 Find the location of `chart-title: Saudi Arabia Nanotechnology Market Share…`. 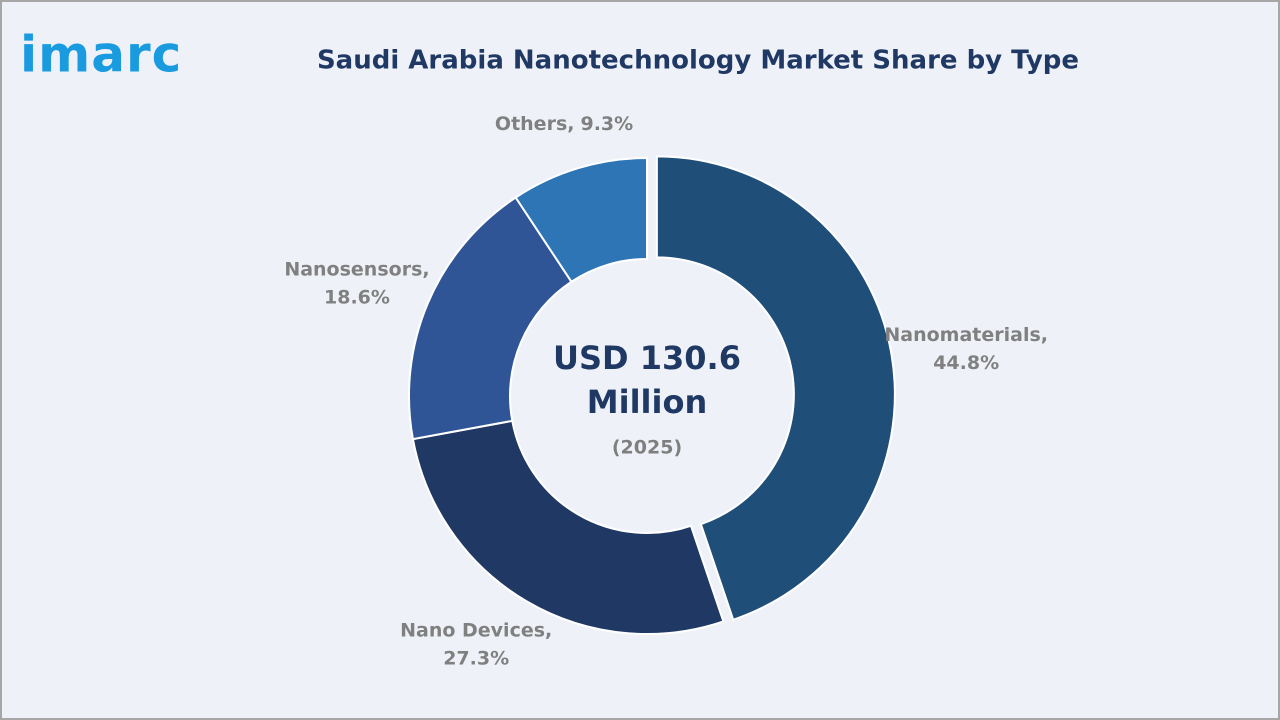

chart-title: Saudi Arabia Nanotechnology Market Share… is located at coordinates (698, 61).